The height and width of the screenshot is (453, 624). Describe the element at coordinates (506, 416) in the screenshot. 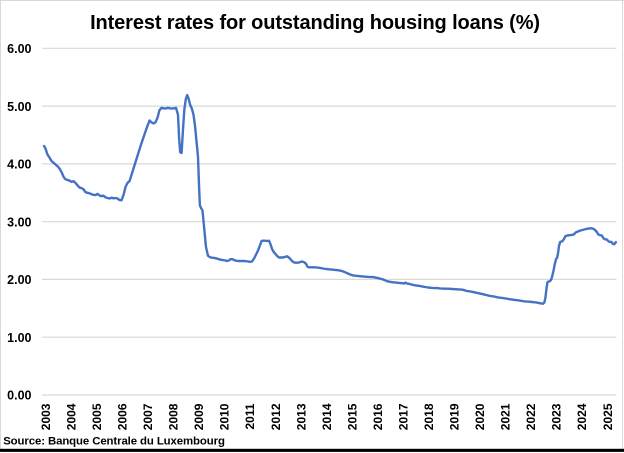

I see `svg-text: 2021` at that location.